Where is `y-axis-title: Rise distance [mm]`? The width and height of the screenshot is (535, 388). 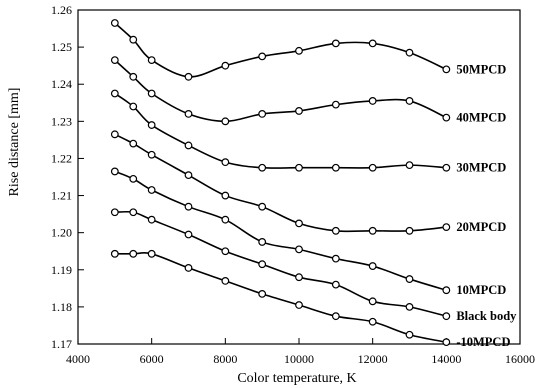
y-axis-title: Rise distance [mm] is located at coordinates (14, 142).